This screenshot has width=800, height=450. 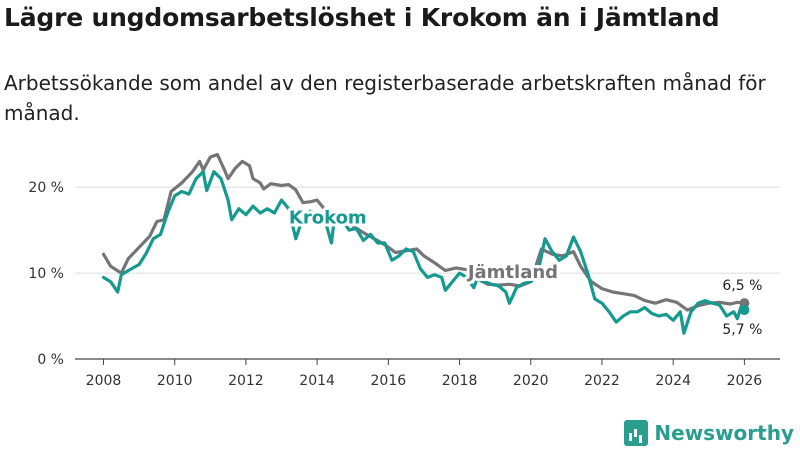 What do you see at coordinates (104, 381) in the screenshot?
I see `x-tick-label: 2008` at bounding box center [104, 381].